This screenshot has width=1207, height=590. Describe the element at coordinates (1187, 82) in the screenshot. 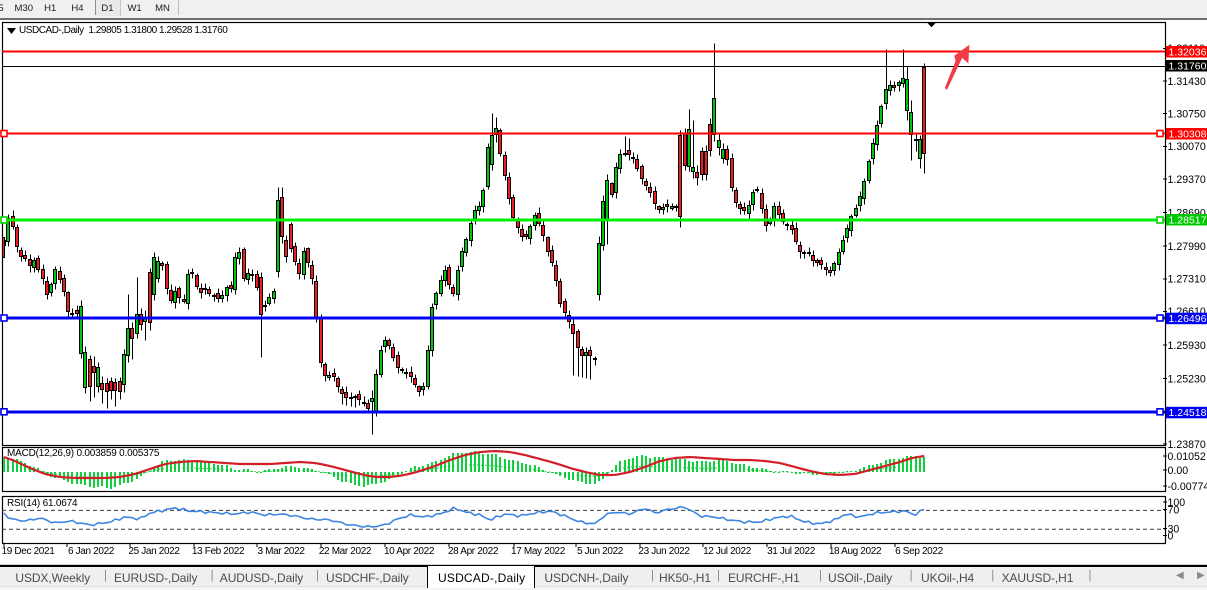

I see `svg-text: 1.31430` at that location.